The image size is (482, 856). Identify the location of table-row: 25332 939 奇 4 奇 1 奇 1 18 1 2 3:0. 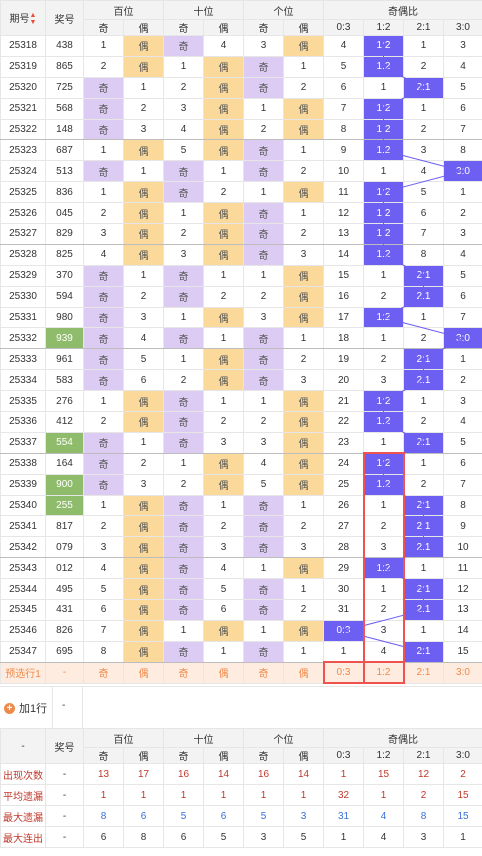
(241, 338).